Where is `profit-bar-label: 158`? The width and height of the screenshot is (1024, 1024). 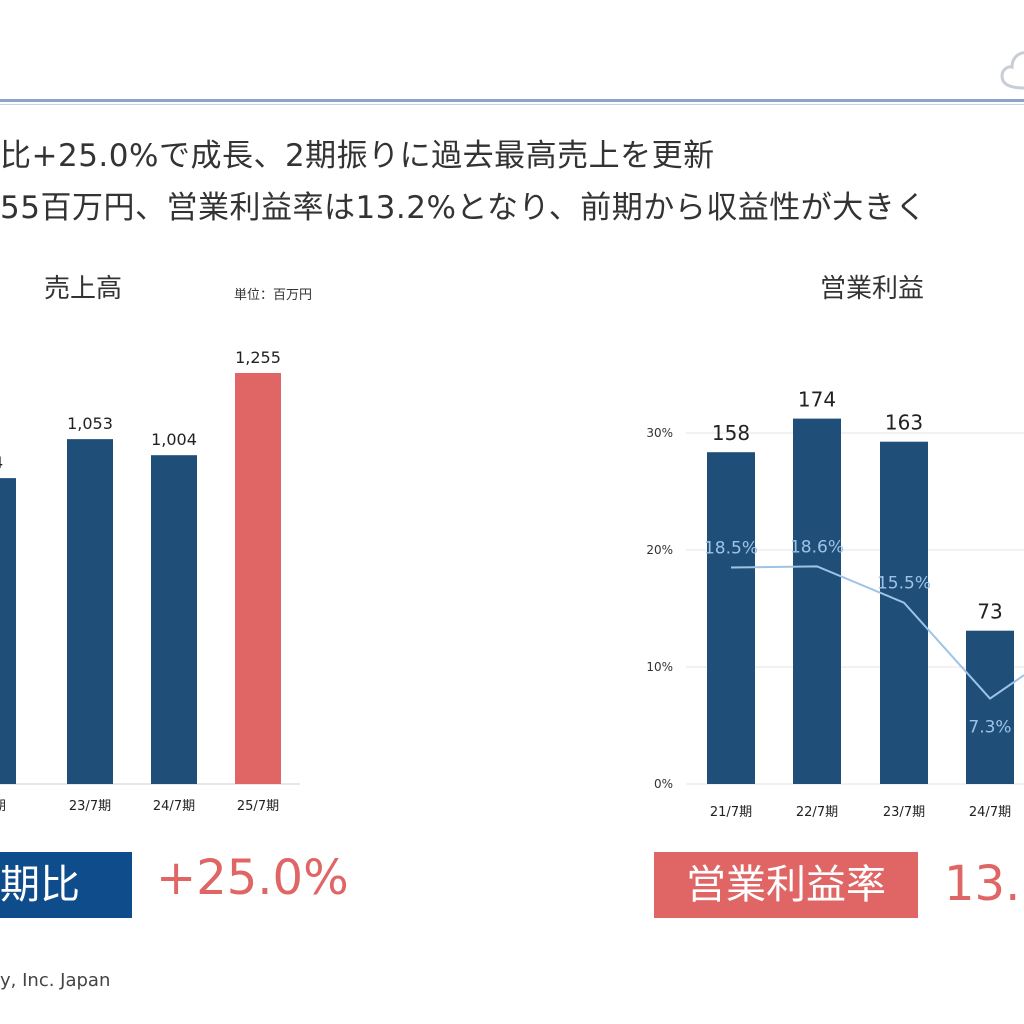 profit-bar-label: 158 is located at coordinates (731, 433).